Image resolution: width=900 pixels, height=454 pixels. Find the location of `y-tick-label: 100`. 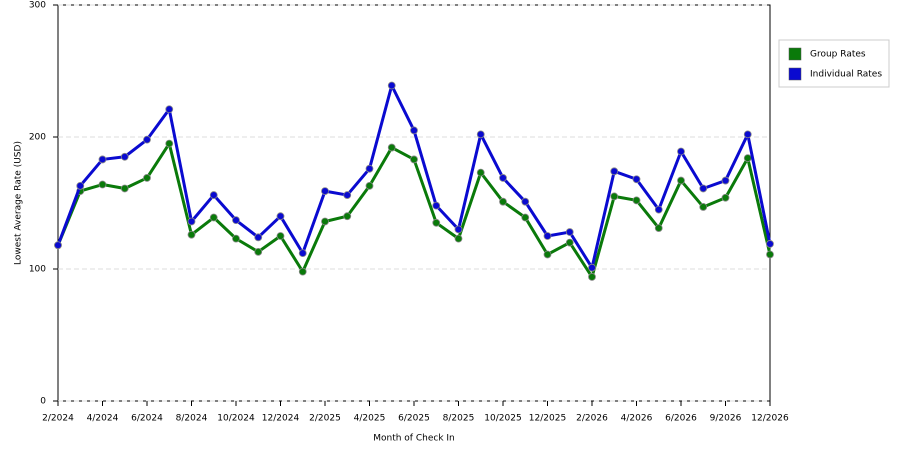

y-tick-label: 100 is located at coordinates (37, 270).